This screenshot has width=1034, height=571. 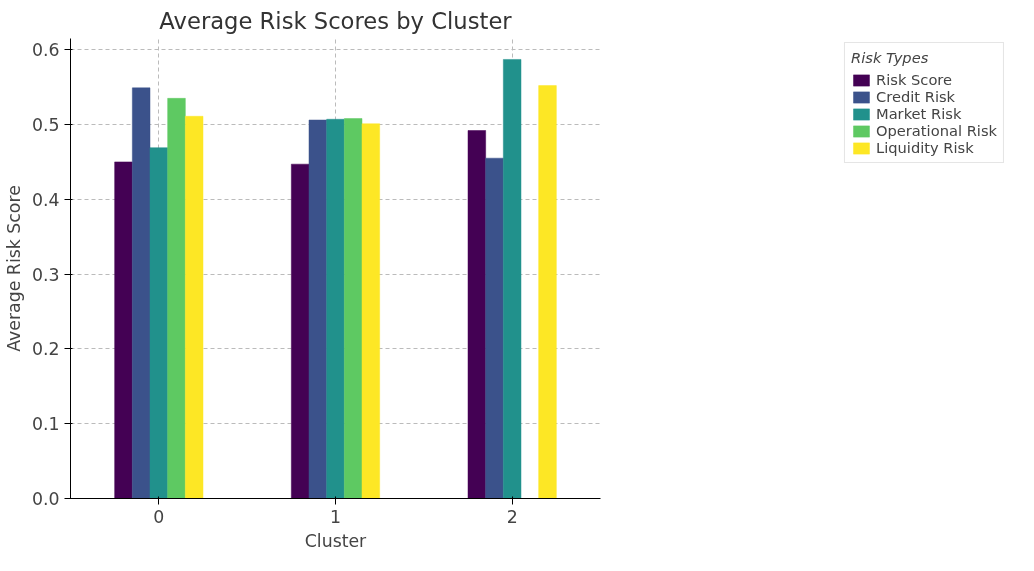 I want to click on y-tick-label: 0.4, so click(x=45, y=199).